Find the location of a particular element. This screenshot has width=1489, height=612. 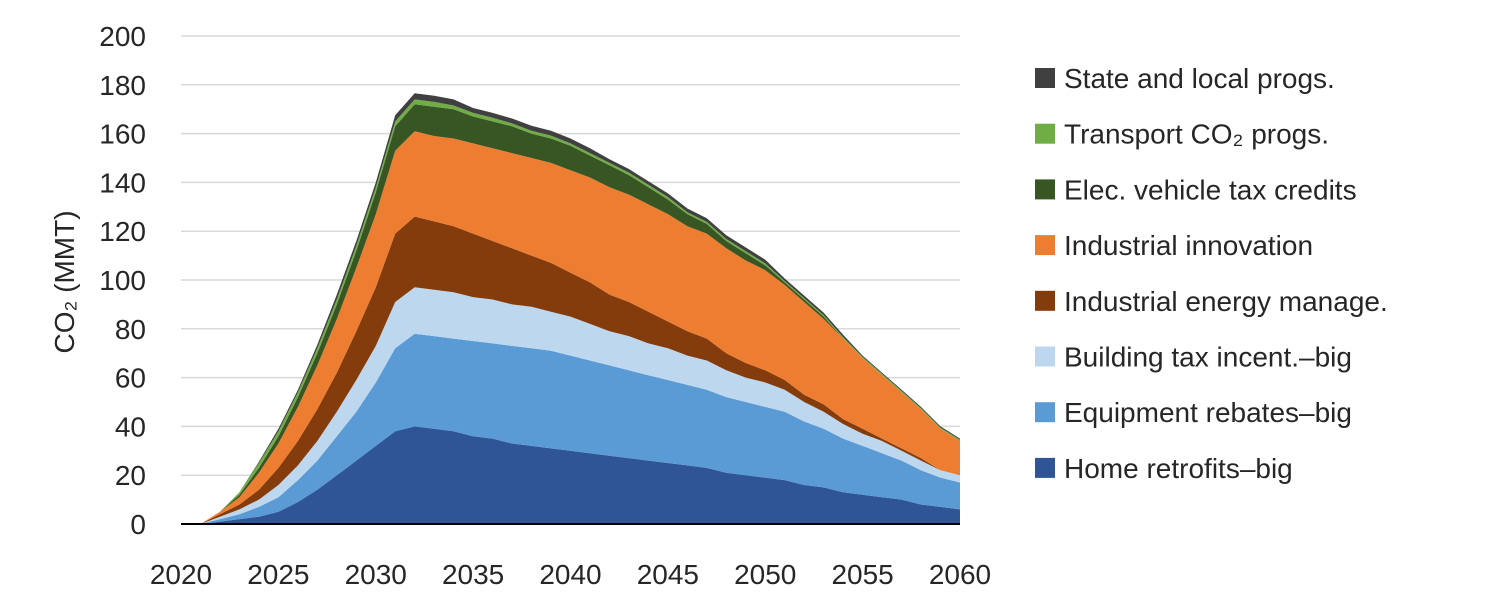

x-tick-label: 2030 is located at coordinates (376, 574).